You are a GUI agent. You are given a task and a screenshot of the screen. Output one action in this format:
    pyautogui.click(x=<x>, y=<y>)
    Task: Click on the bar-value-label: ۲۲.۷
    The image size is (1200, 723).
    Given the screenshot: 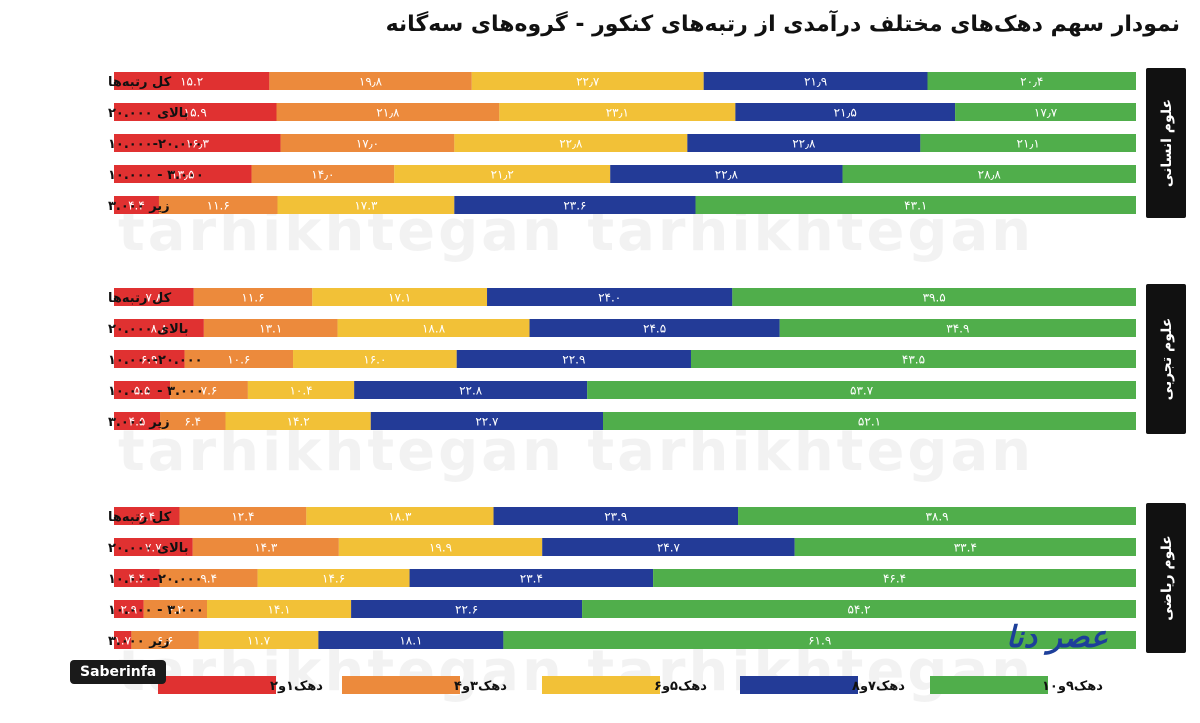 What is the action you would take?
    pyautogui.click(x=487, y=422)
    